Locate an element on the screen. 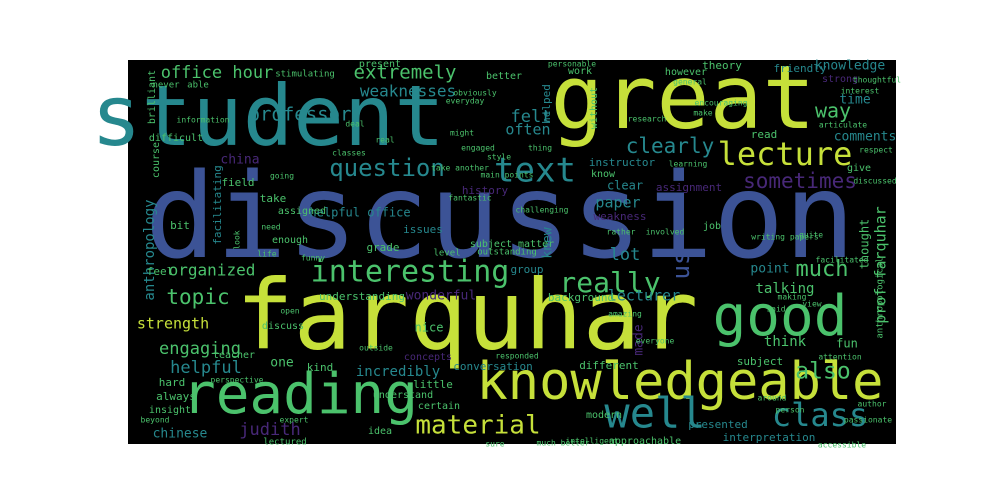  word-talking: talking is located at coordinates (784, 289).